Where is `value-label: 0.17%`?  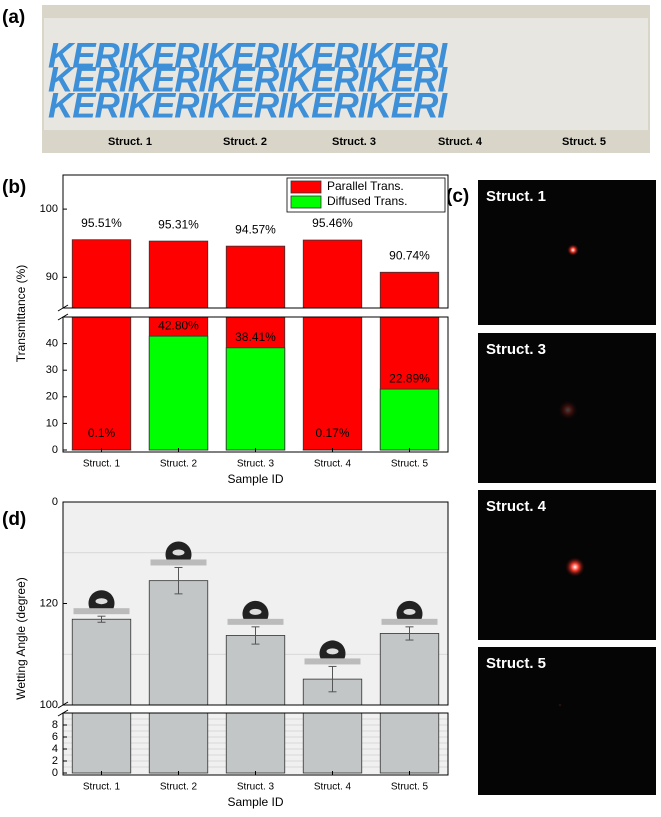 value-label: 0.17% is located at coordinates (332, 433).